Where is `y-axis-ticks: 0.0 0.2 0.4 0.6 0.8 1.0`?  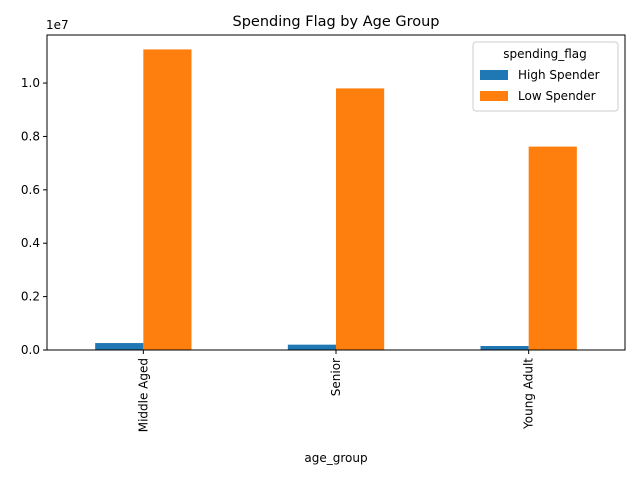
y-axis-ticks: 0.0 0.2 0.4 0.6 0.8 1.0 is located at coordinates (34, 216).